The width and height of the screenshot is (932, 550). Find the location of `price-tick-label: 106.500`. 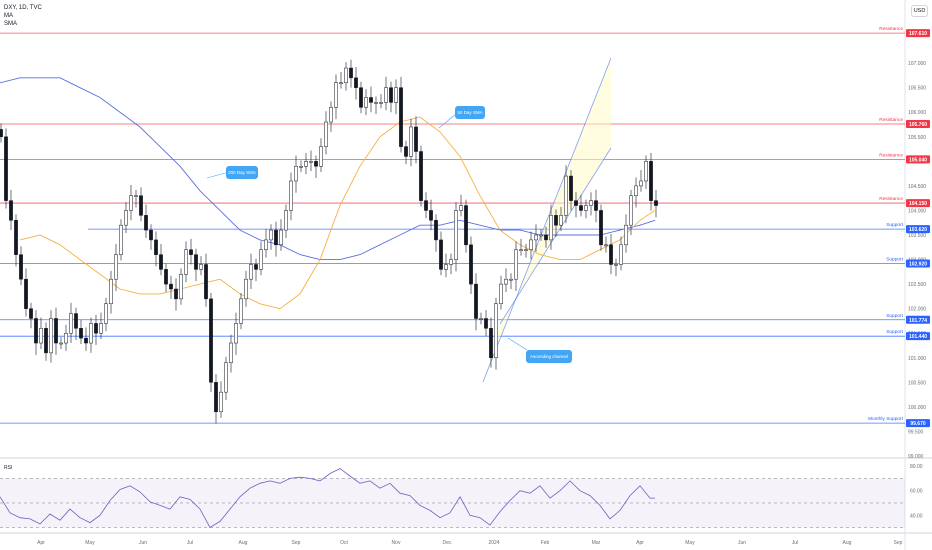

price-tick-label: 106.500 is located at coordinates (917, 89).